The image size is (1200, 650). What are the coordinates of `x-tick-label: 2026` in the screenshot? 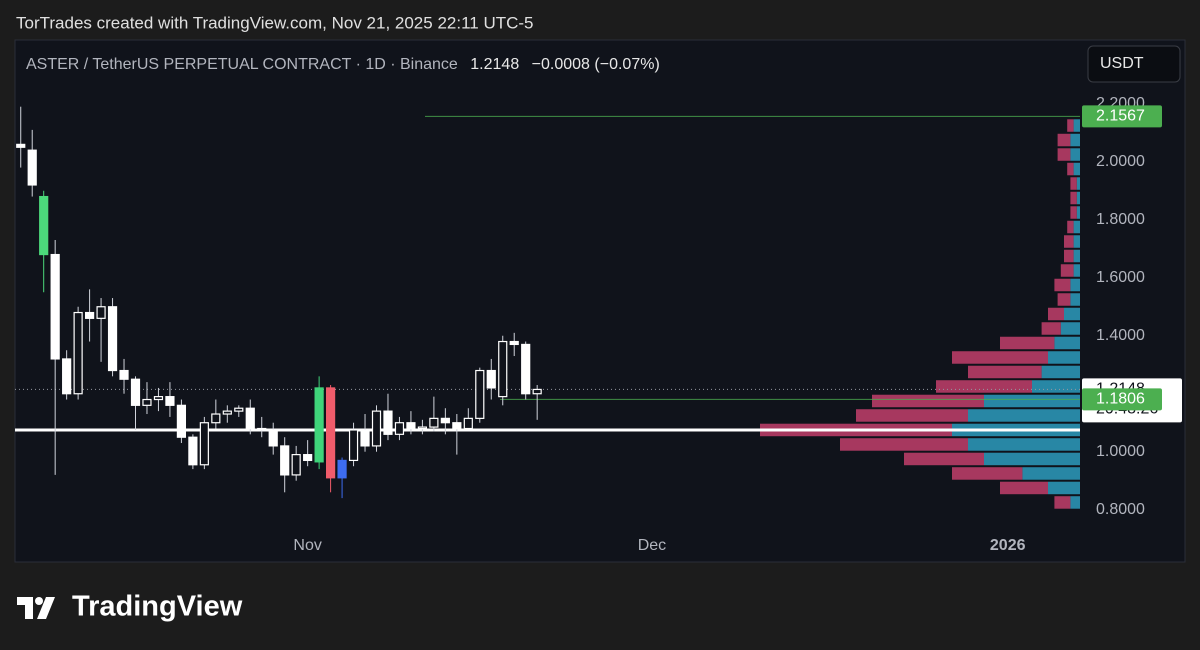 It's located at (1008, 545).